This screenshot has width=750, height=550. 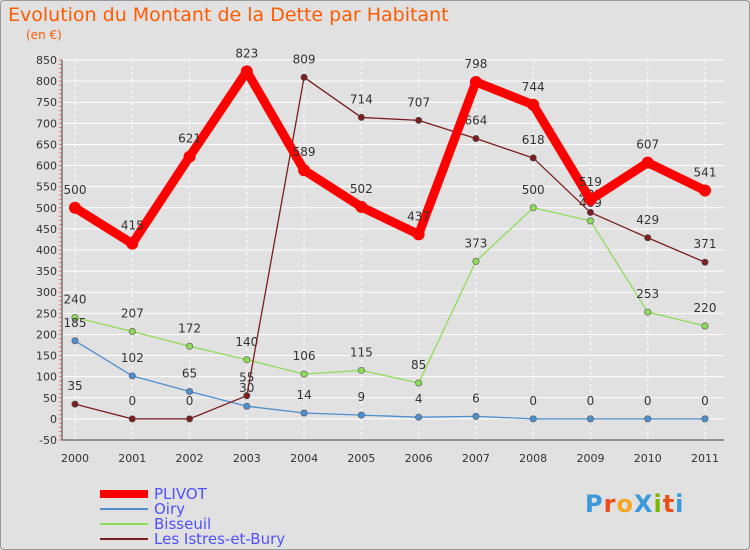 What do you see at coordinates (46, 292) in the screenshot?
I see `y-tick-label: 300` at bounding box center [46, 292].